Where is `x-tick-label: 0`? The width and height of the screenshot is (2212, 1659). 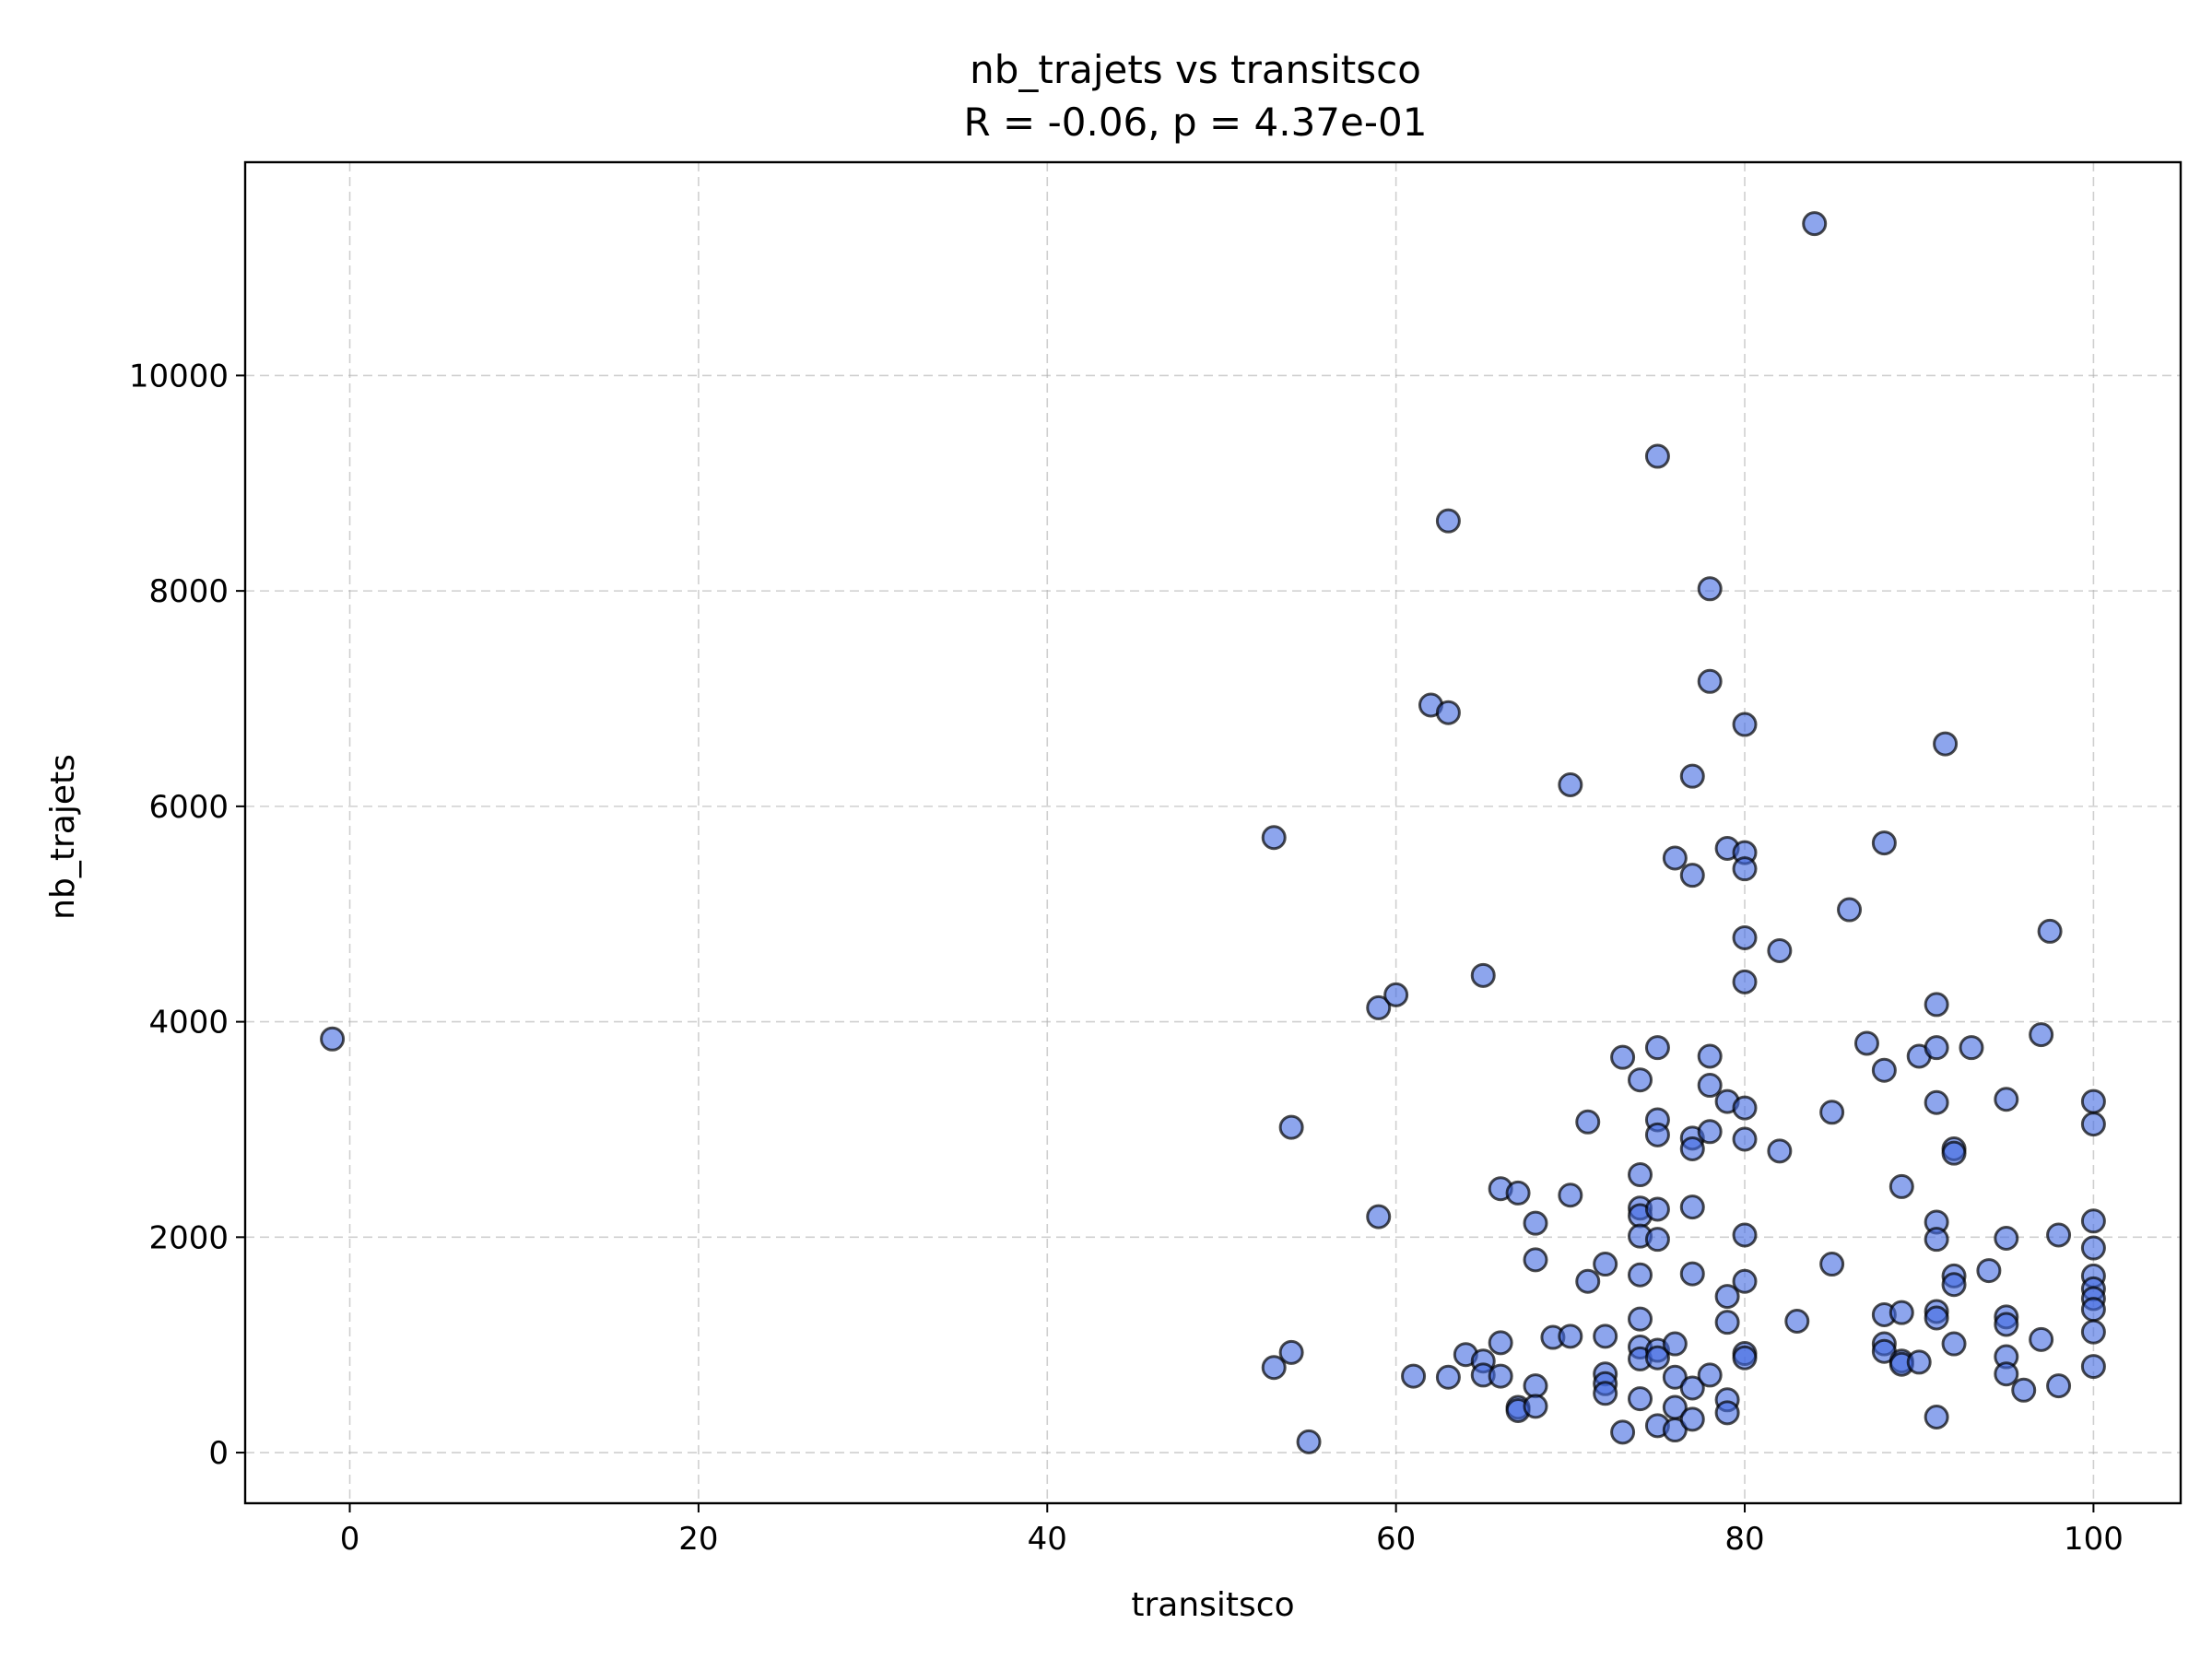 x-tick-label: 0 is located at coordinates (350, 1539).